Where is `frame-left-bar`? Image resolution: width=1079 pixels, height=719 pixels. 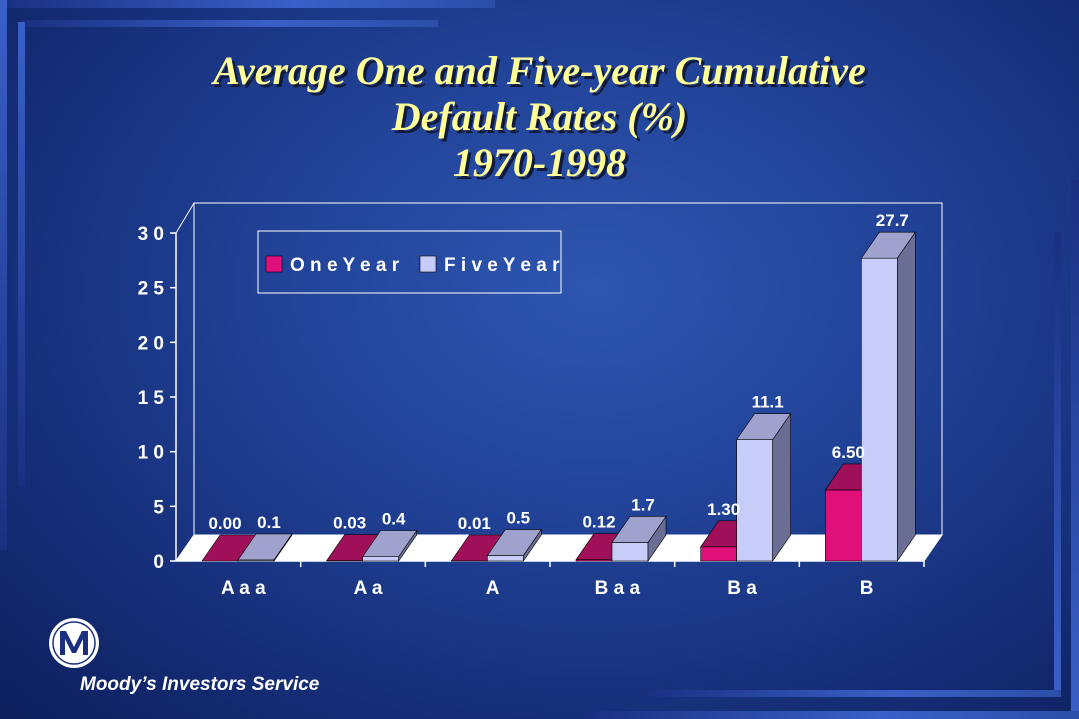
frame-left-bar is located at coordinates (3, 275).